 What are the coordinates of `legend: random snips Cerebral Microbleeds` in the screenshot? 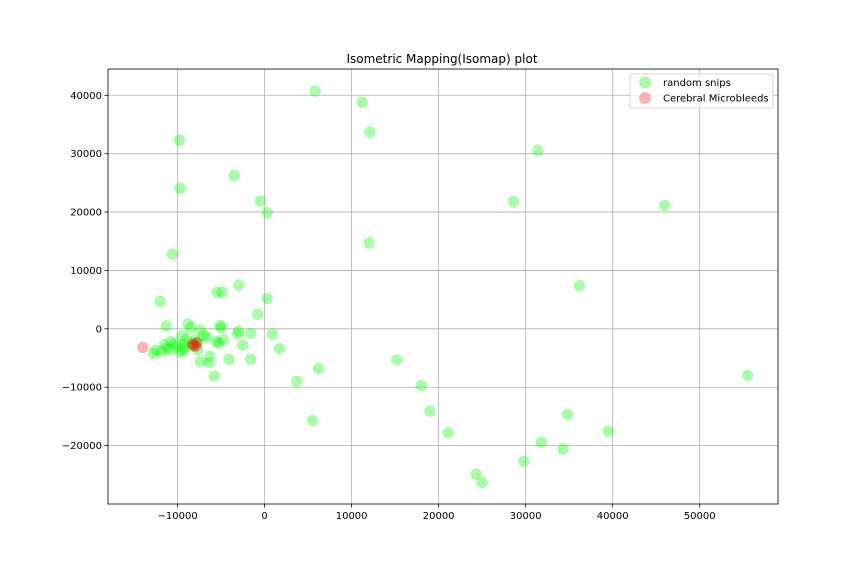 It's located at (701, 91).